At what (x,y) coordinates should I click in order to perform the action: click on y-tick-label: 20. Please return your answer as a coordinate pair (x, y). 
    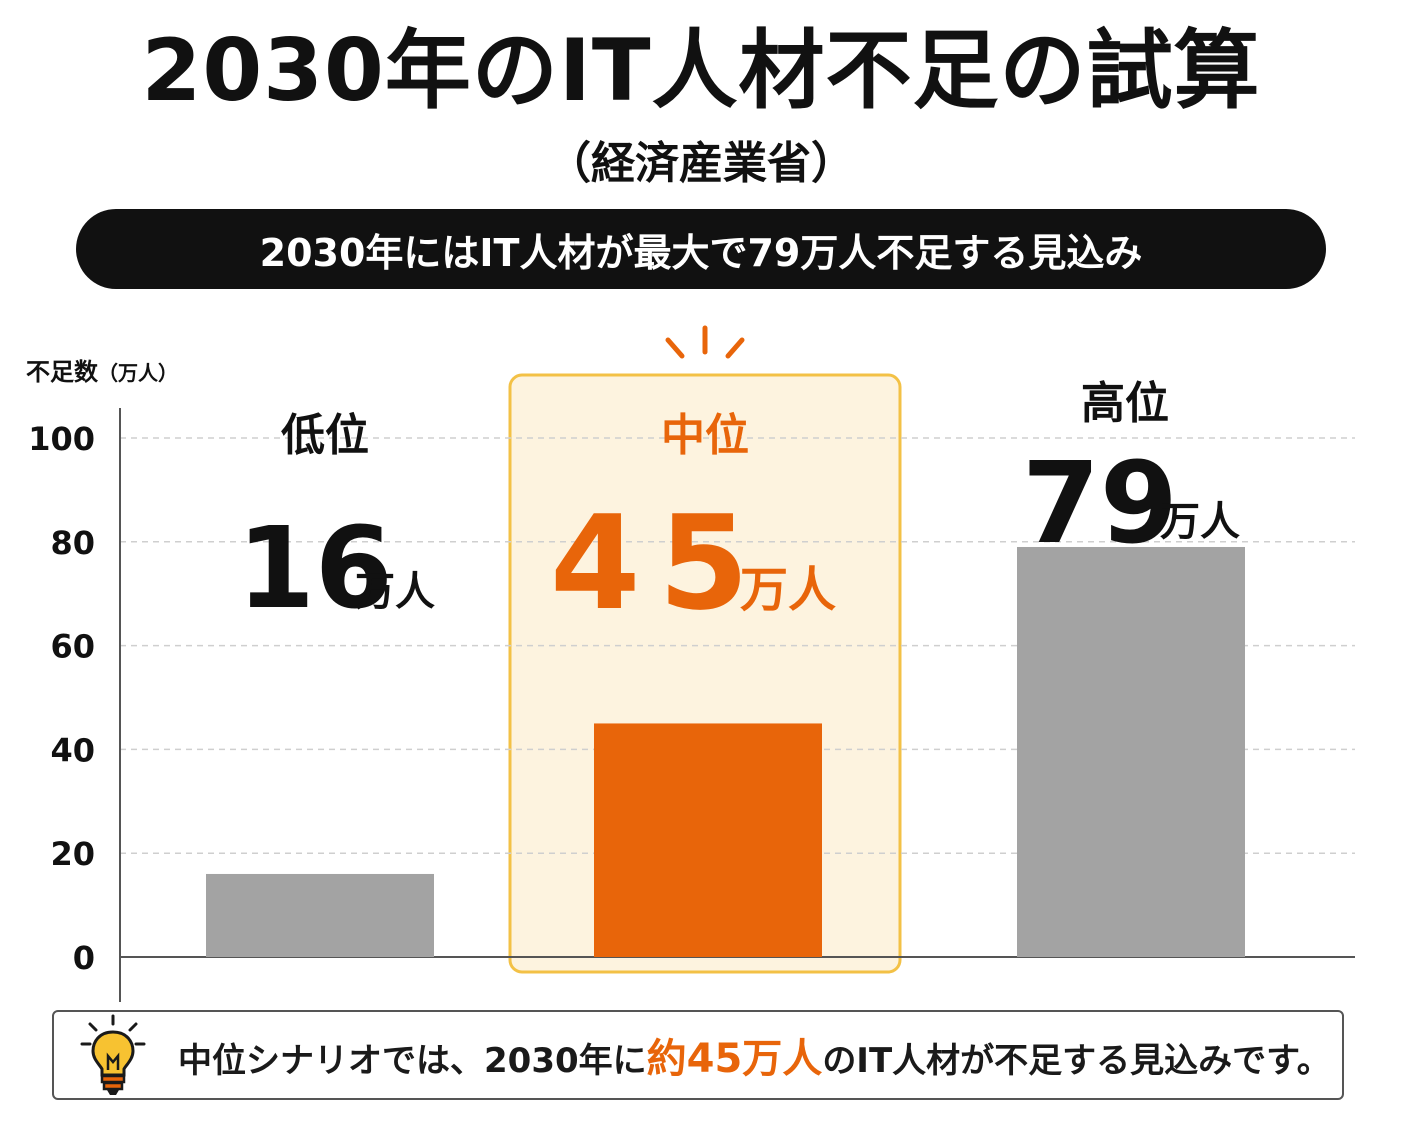
    Looking at the image, I should click on (72, 854).